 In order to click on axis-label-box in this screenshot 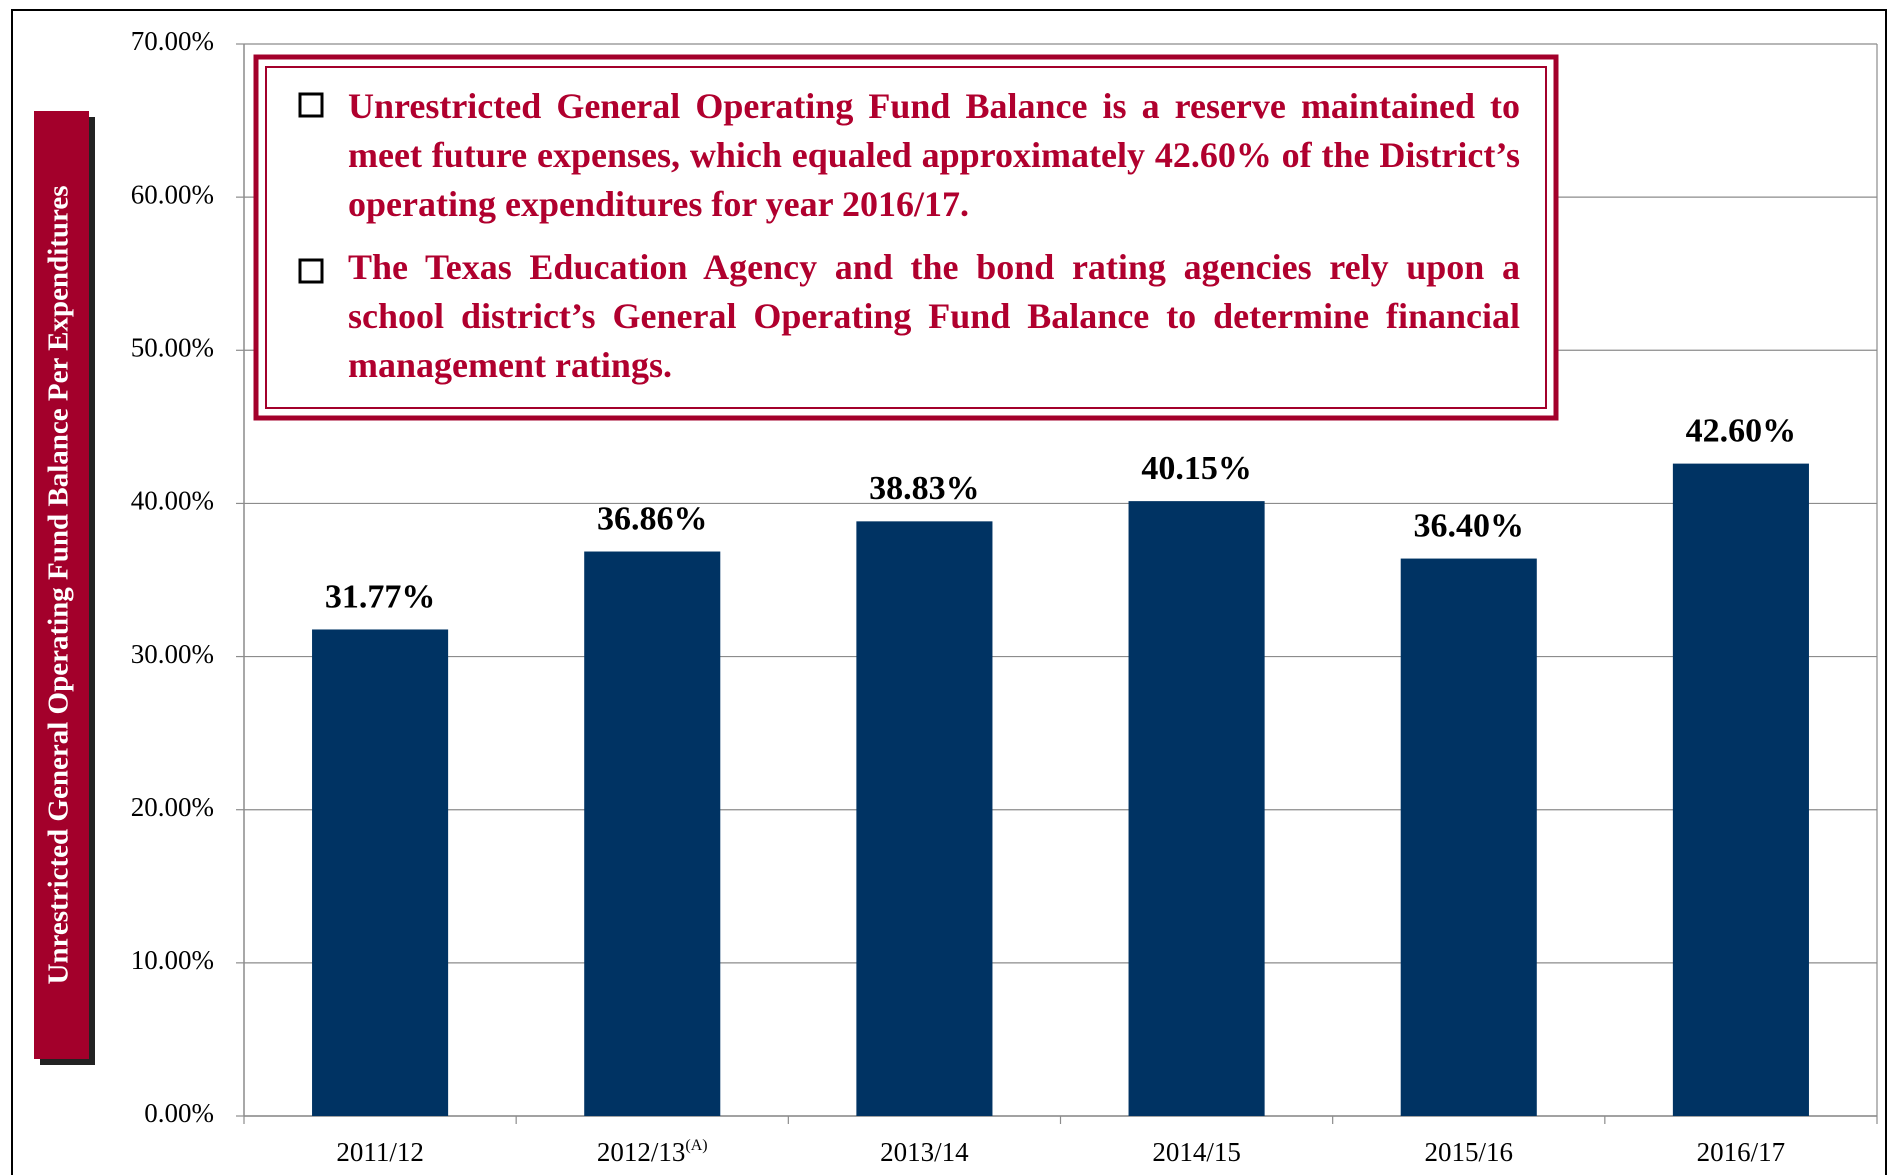, I will do `click(61, 585)`.